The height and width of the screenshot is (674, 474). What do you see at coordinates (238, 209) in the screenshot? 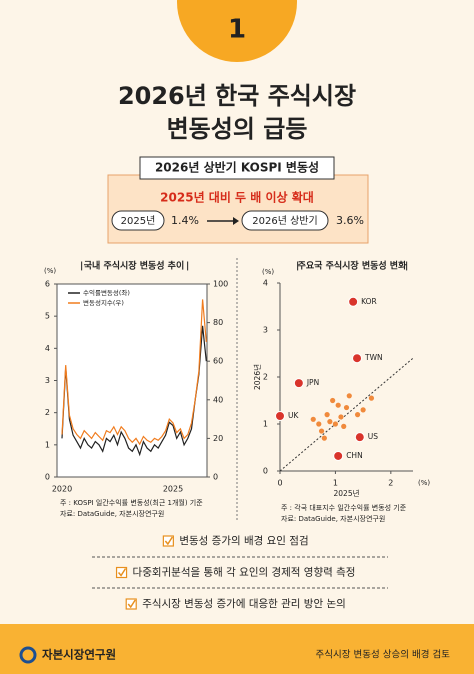
I see `summary-box` at bounding box center [238, 209].